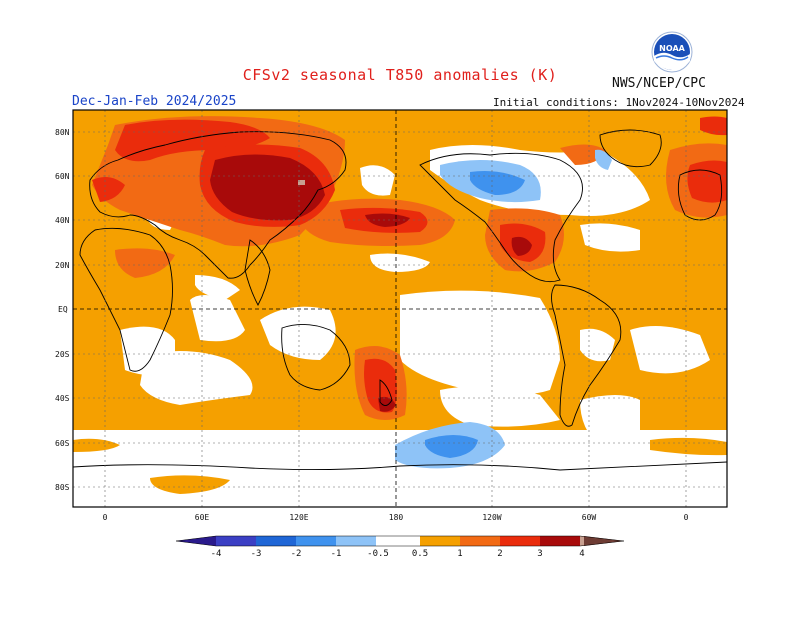  Describe the element at coordinates (582, 541) in the screenshot. I see `colorbar-swatch-p4` at that location.